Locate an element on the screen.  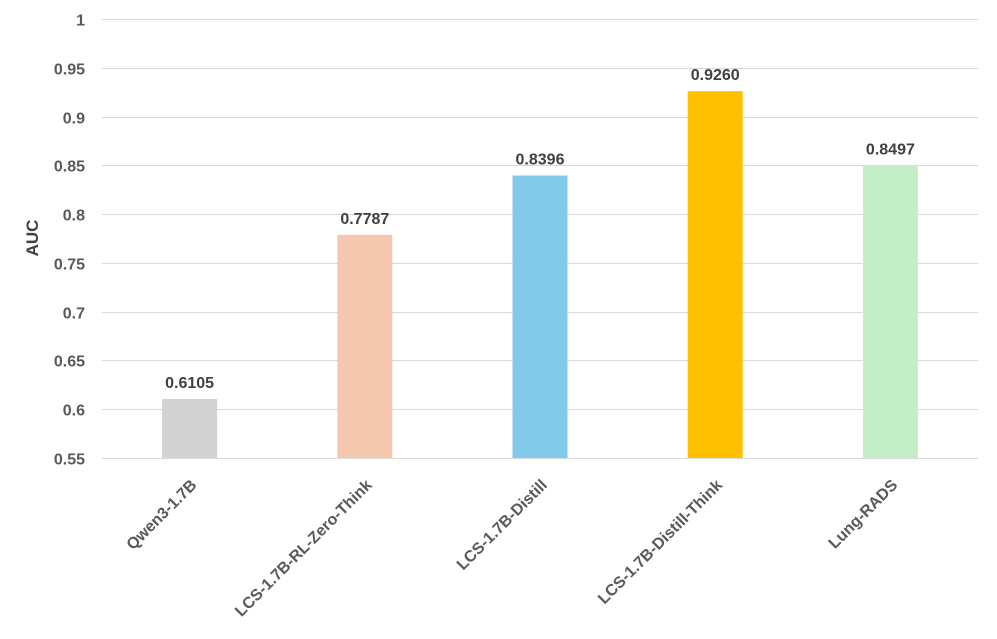
y-tick-label: 0.8 is located at coordinates (74, 216).